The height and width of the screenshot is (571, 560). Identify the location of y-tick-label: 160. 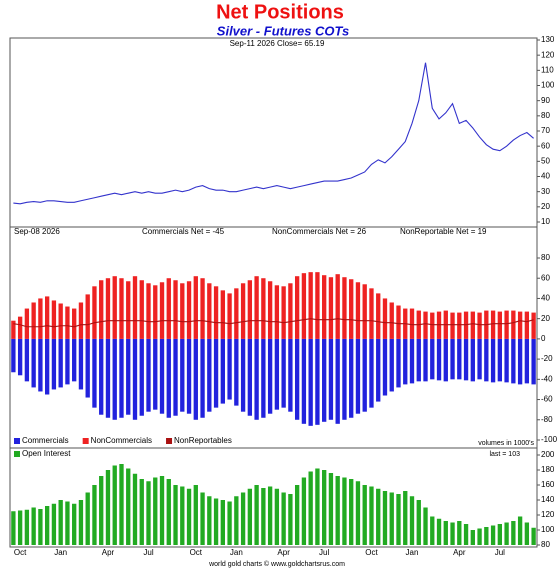
(548, 484).